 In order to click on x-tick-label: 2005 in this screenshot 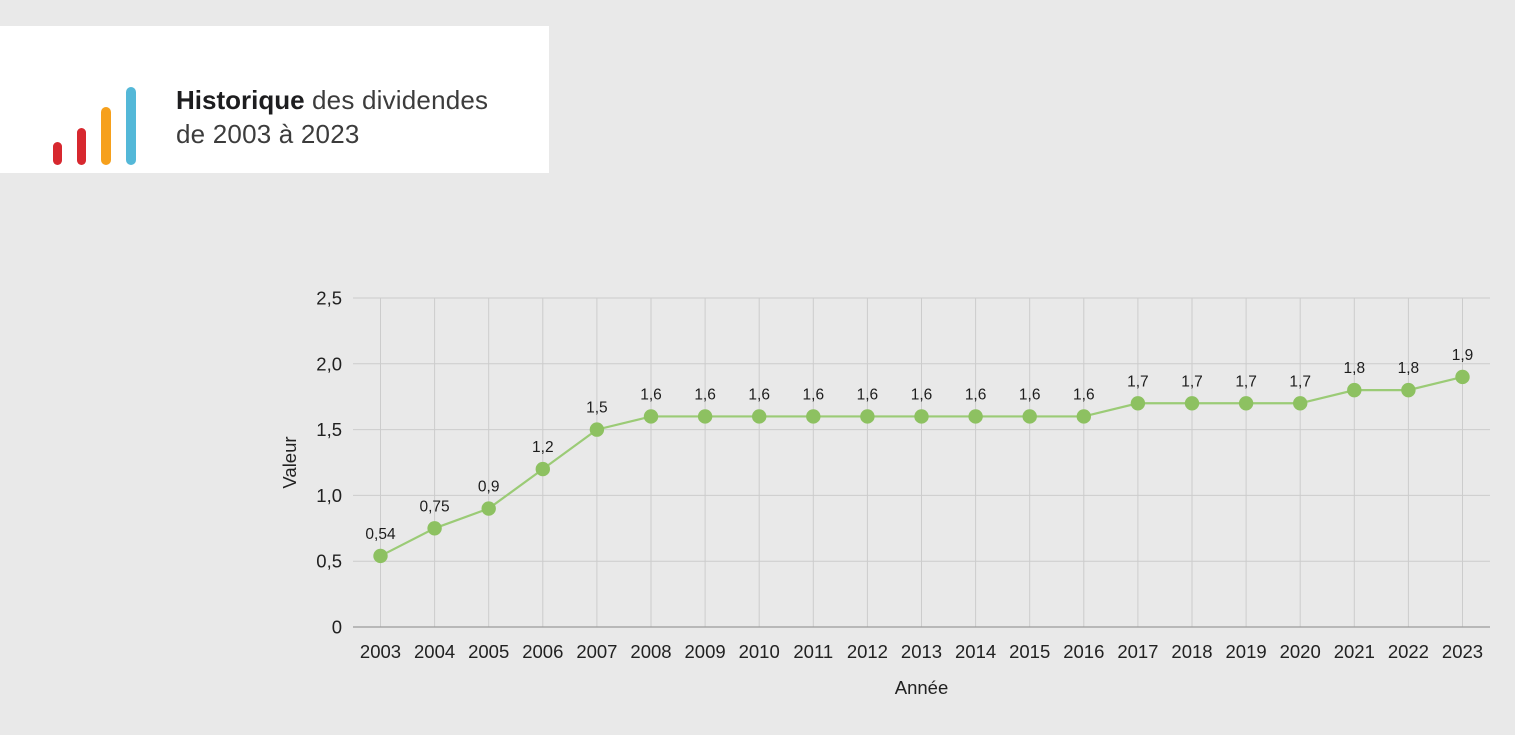, I will do `click(488, 651)`.